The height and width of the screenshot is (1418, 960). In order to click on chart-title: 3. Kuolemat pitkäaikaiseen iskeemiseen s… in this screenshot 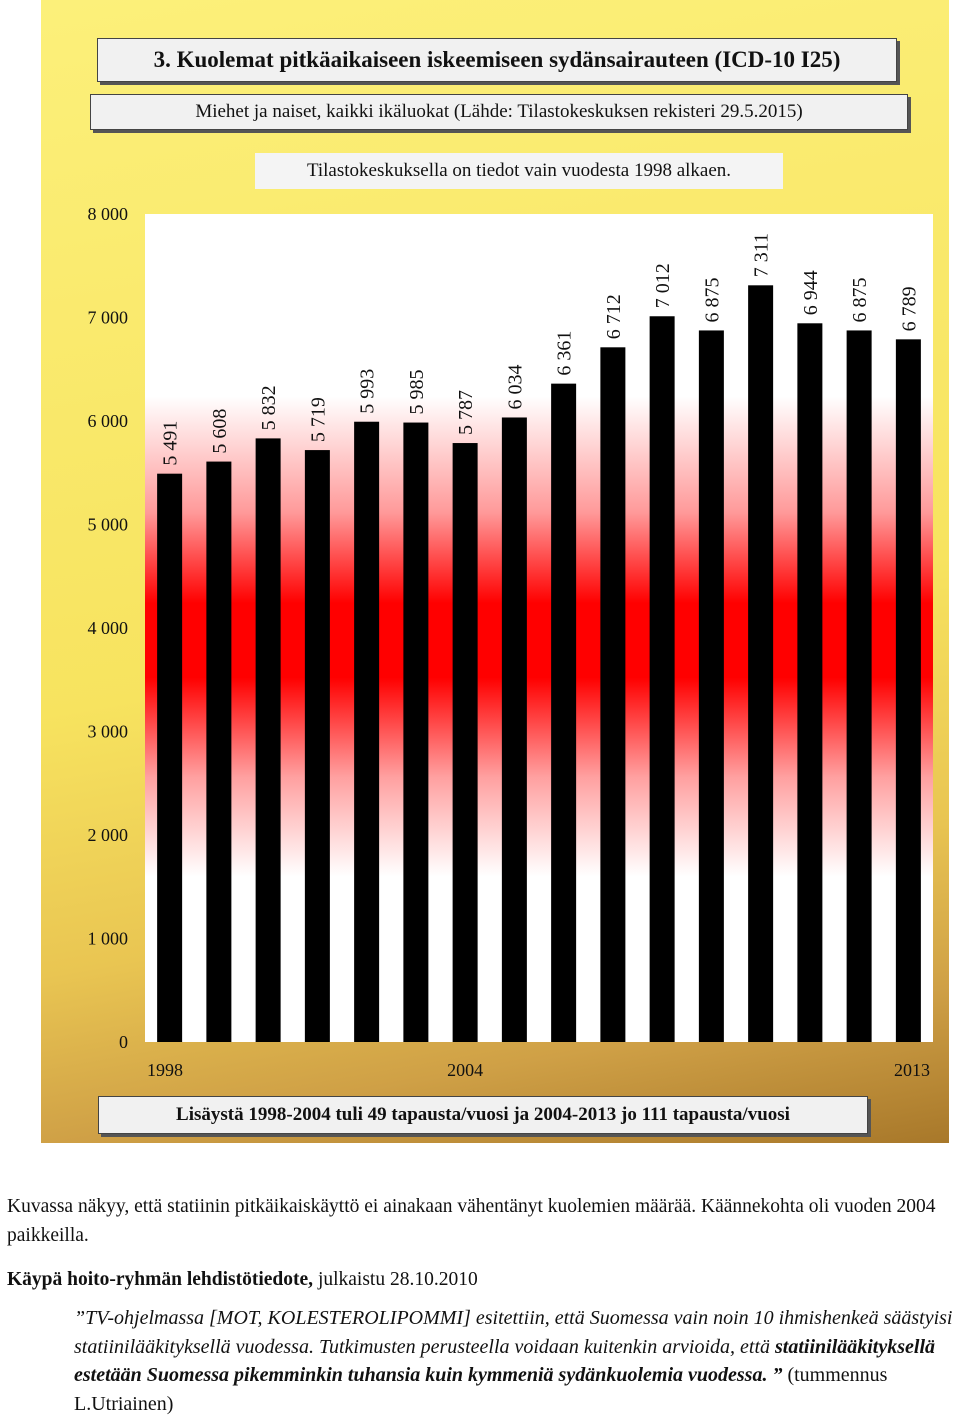, I will do `click(497, 60)`.